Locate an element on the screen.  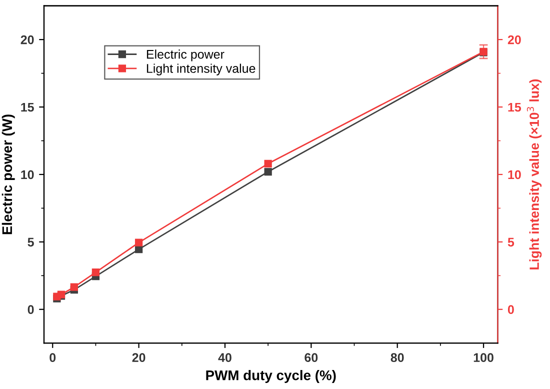
x-tick-label: 80 is located at coordinates (397, 357).